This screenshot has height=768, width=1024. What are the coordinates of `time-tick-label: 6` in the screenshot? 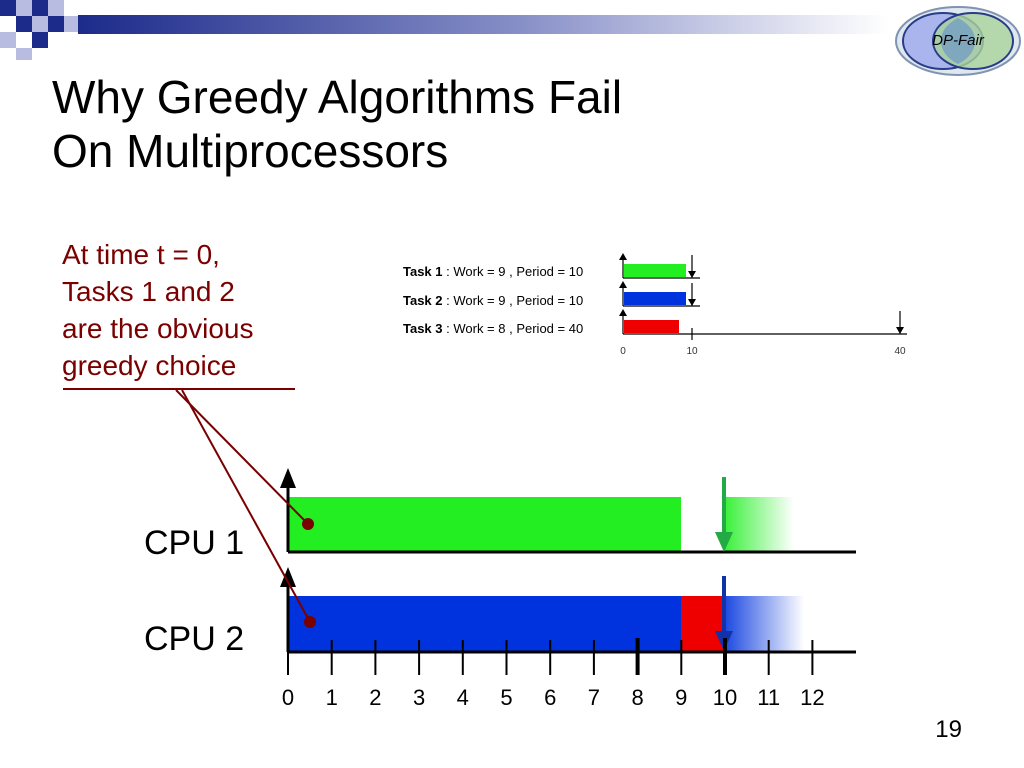 It's located at (550, 697).